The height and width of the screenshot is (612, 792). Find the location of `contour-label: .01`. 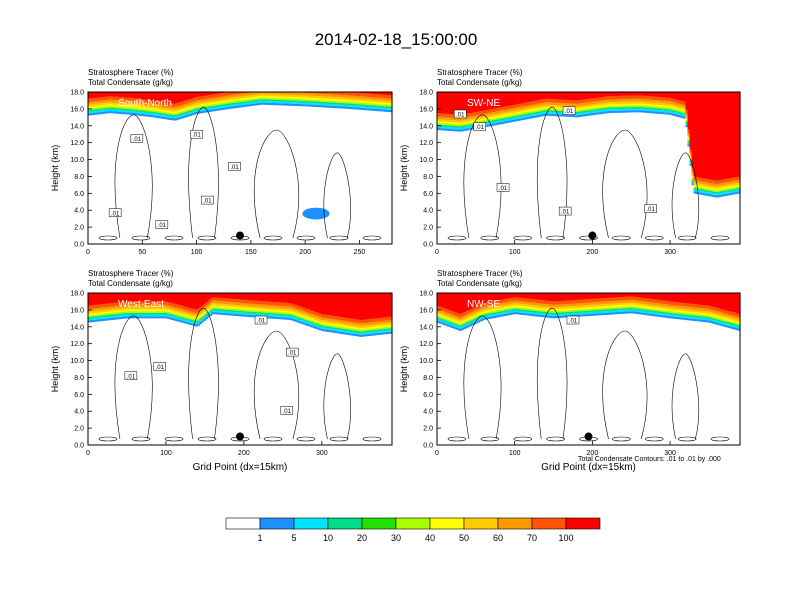

contour-label: .01 is located at coordinates (137, 140).